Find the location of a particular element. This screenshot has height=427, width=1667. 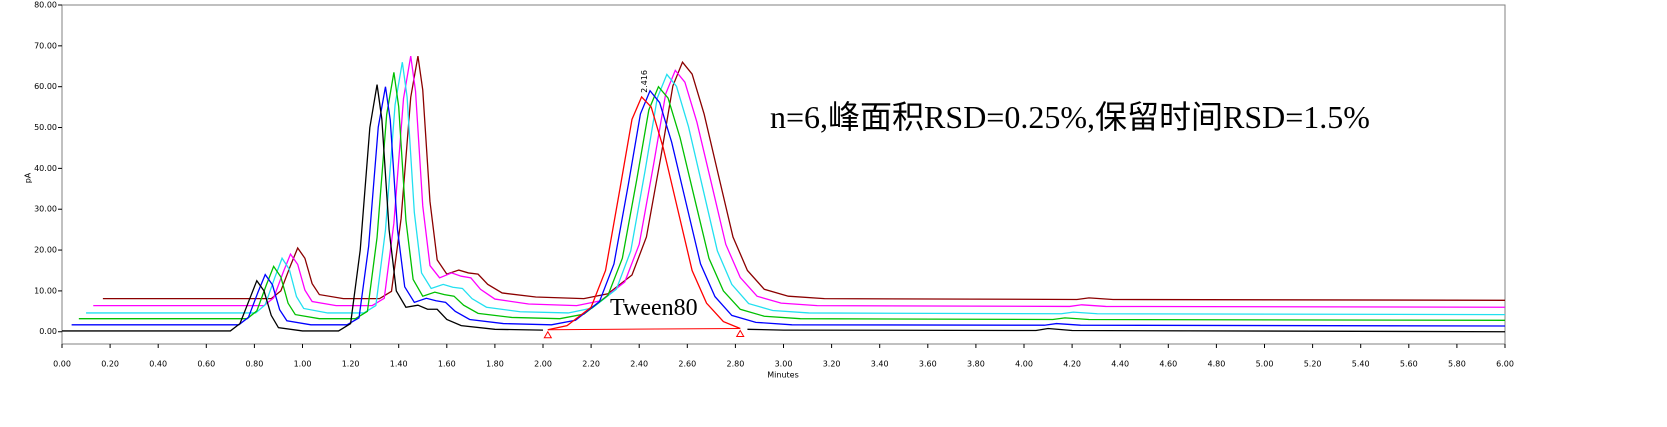

x-tick-label: 5.20 is located at coordinates (1313, 364).